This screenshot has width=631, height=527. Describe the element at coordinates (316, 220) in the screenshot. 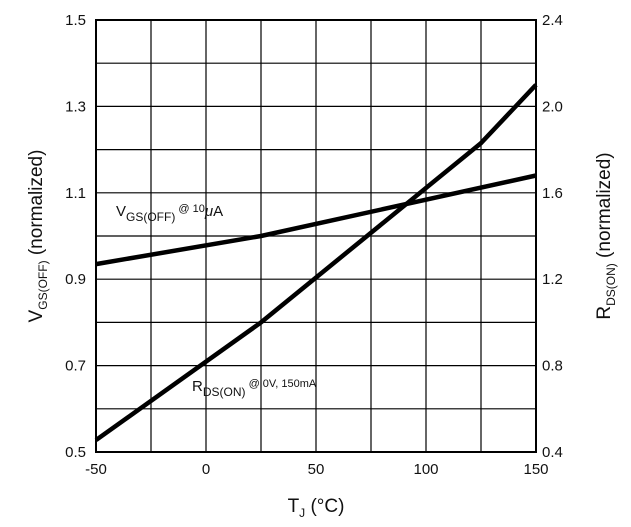

I see `series-line-vgs-off` at that location.